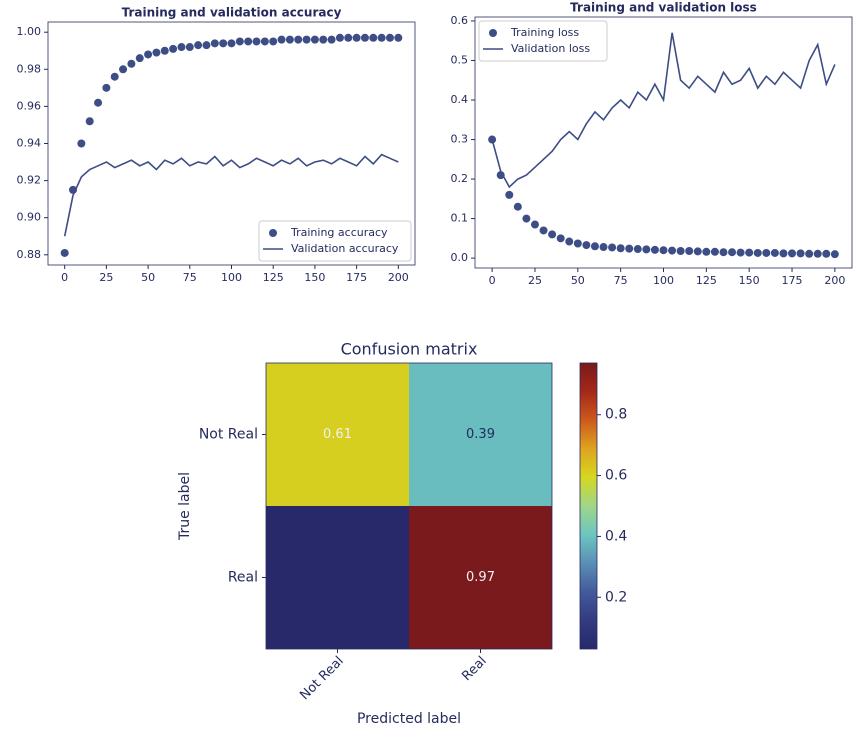 The width and height of the screenshot is (868, 748). What do you see at coordinates (544, 32) in the screenshot?
I see `legend-label: Training loss` at bounding box center [544, 32].